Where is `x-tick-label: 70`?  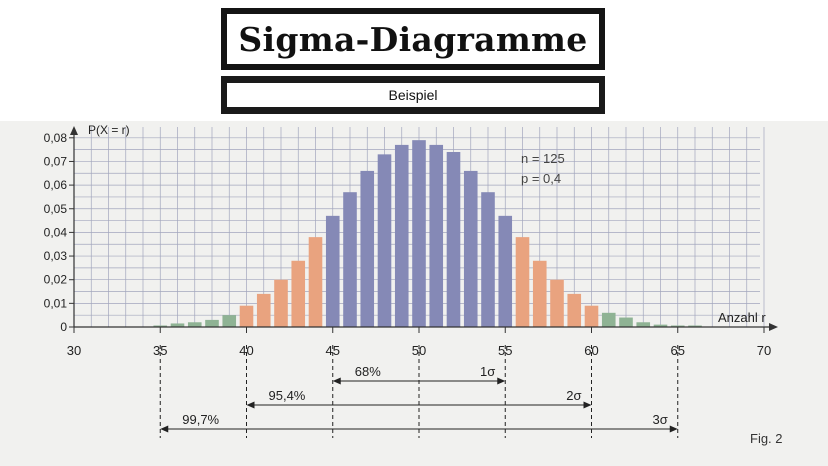
x-tick-label: 70 is located at coordinates (764, 350).